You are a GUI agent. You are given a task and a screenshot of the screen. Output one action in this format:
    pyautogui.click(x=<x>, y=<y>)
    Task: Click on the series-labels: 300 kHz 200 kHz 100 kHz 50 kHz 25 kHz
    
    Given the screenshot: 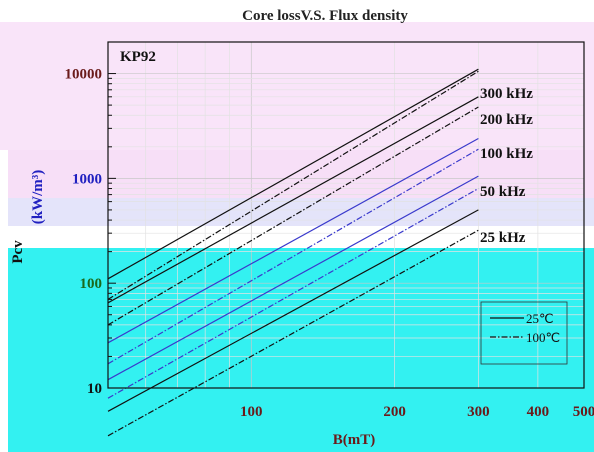 What is the action you would take?
    pyautogui.click(x=506, y=166)
    